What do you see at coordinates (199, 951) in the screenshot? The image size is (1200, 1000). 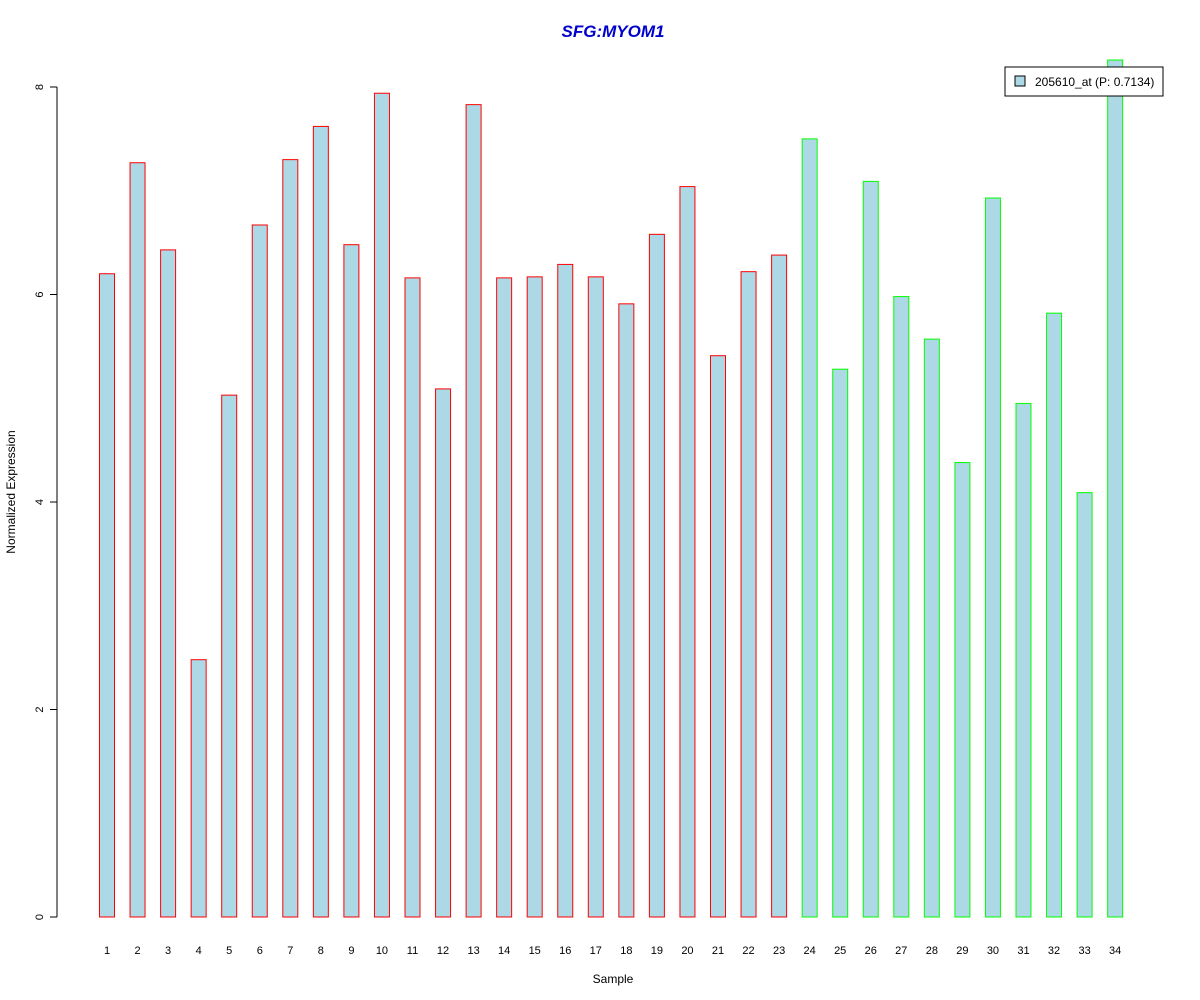 I see `x-tick-label: 4` at bounding box center [199, 951].